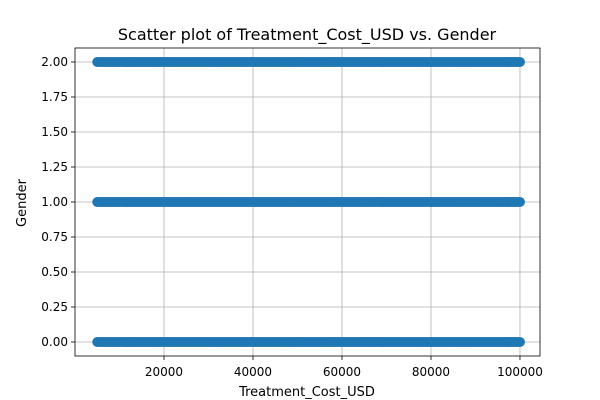 Image resolution: width=600 pixels, height=400 pixels. I want to click on y-tick-label: 1.25, so click(54, 167).